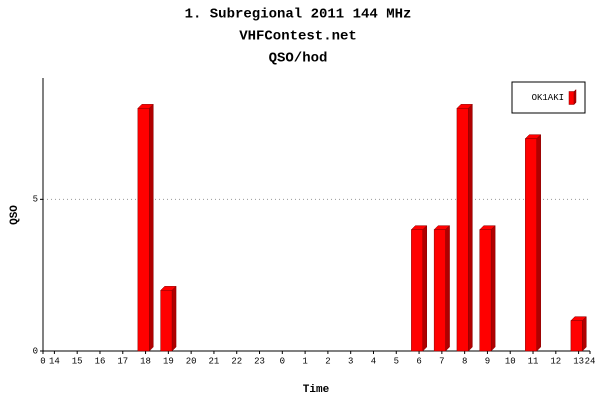 This screenshot has height=400, width=600. What do you see at coordinates (316, 390) in the screenshot?
I see `x-axis-label: Time` at bounding box center [316, 390].